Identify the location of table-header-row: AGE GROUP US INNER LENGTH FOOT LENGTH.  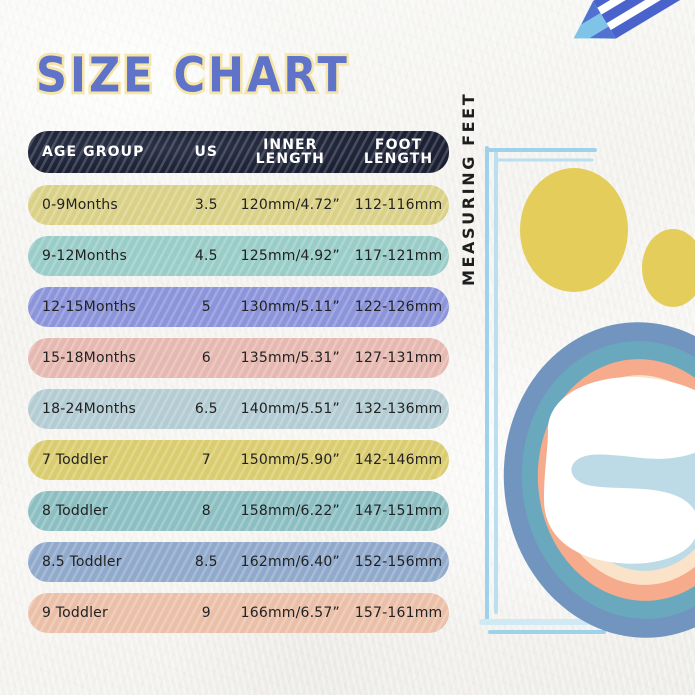
(238, 152).